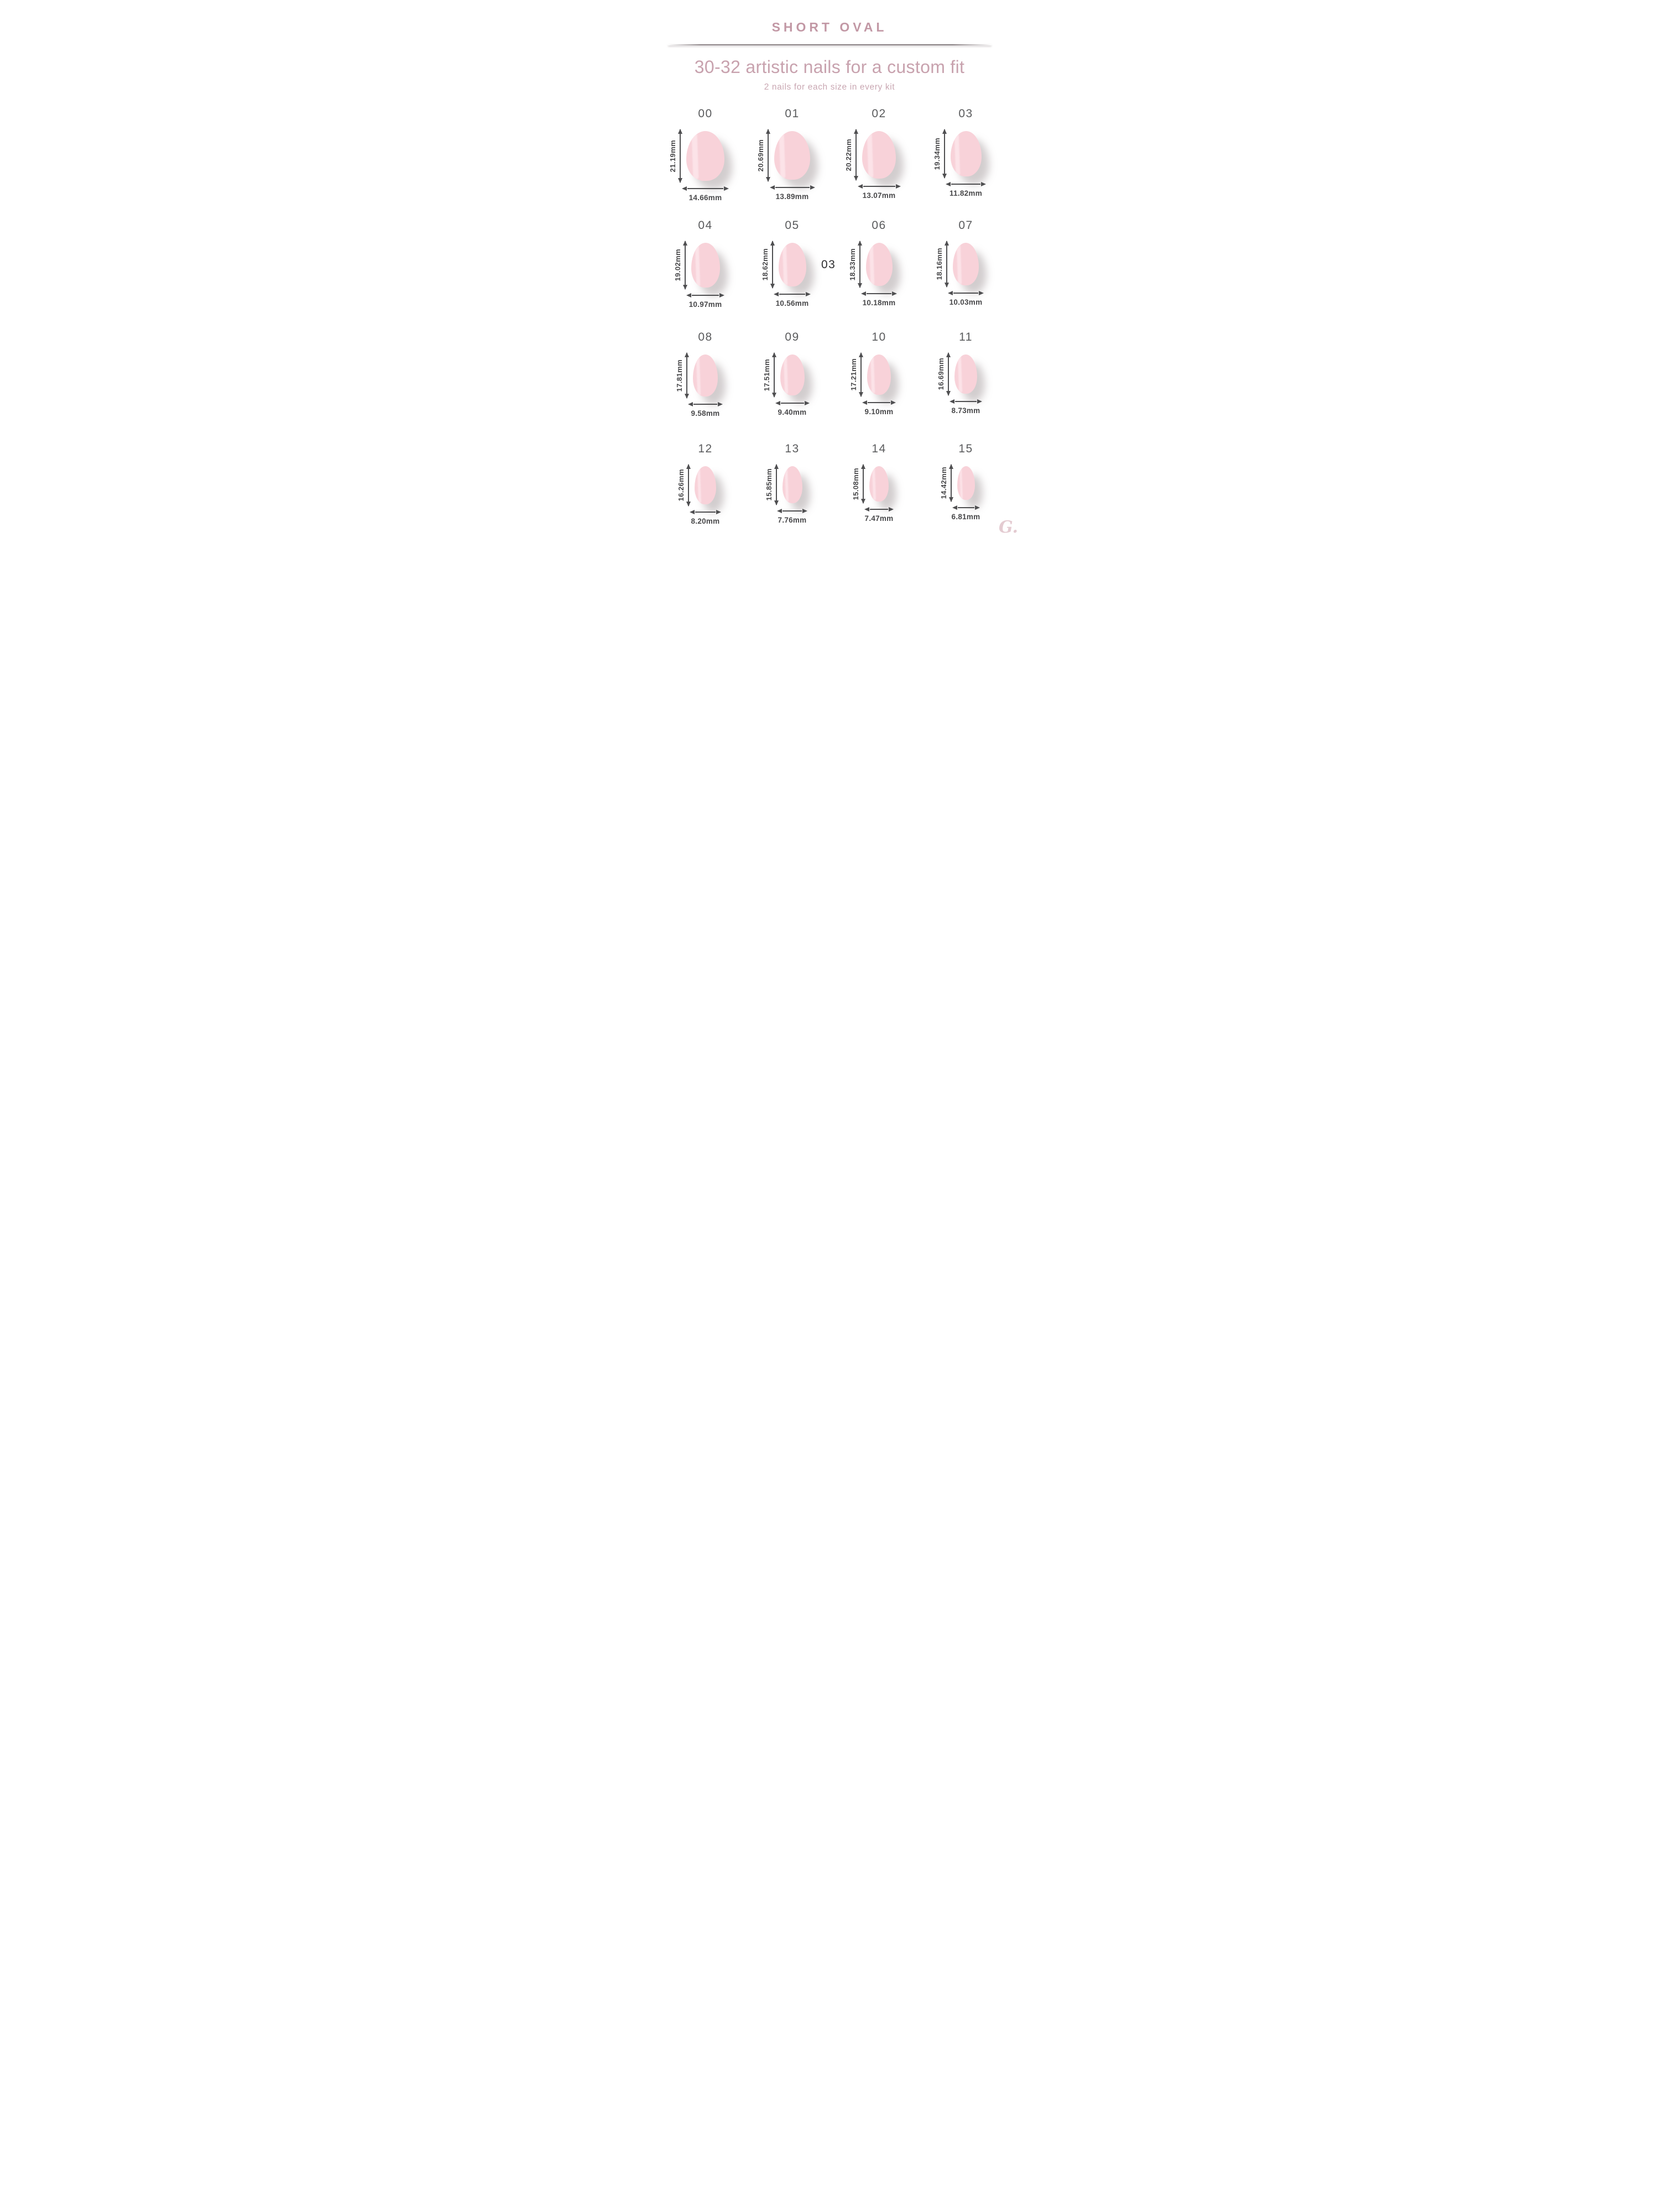  Describe the element at coordinates (793, 226) in the screenshot. I see `size-number-label: 05` at that location.